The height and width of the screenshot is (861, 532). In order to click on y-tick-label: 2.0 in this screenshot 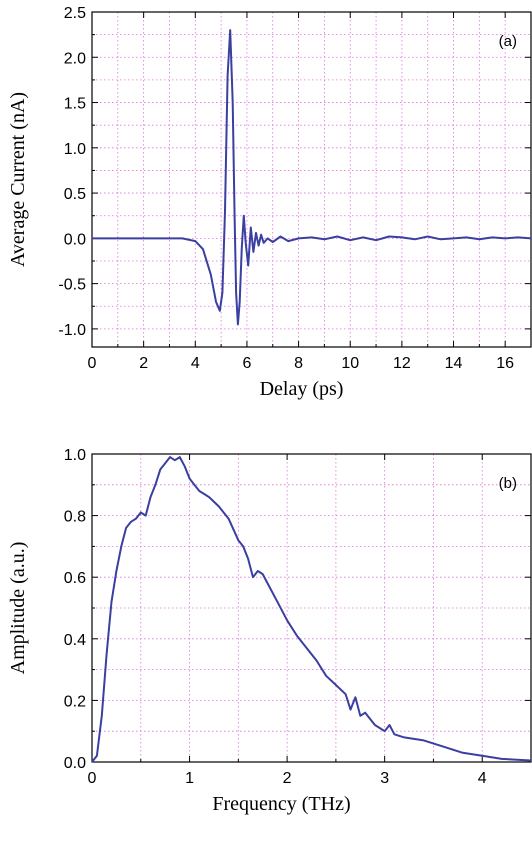, I will do `click(75, 58)`.